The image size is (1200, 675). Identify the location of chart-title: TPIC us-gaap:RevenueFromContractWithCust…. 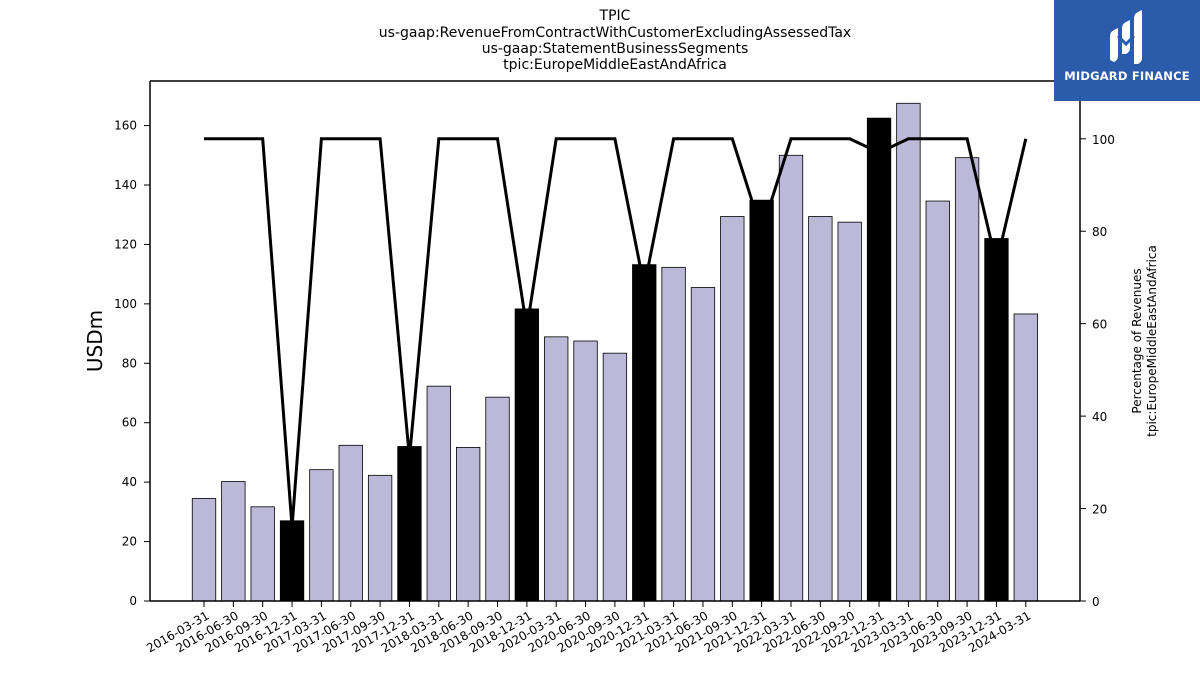
(615, 40).